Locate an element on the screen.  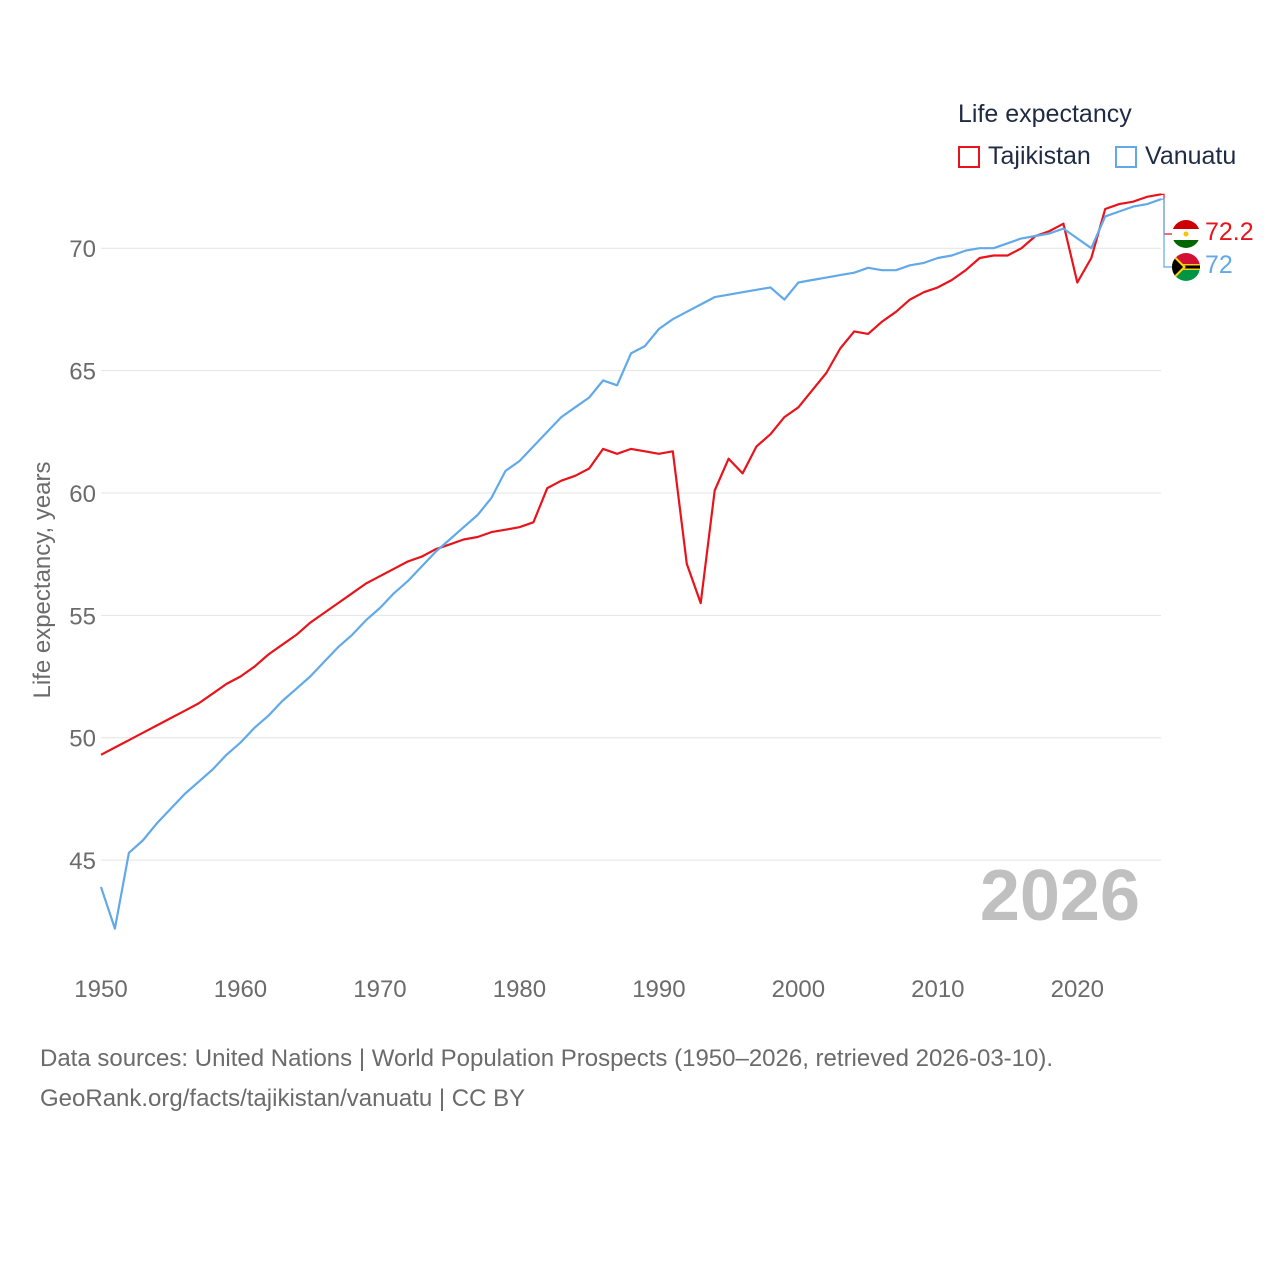
x-tick-label: 1970 is located at coordinates (379, 989).